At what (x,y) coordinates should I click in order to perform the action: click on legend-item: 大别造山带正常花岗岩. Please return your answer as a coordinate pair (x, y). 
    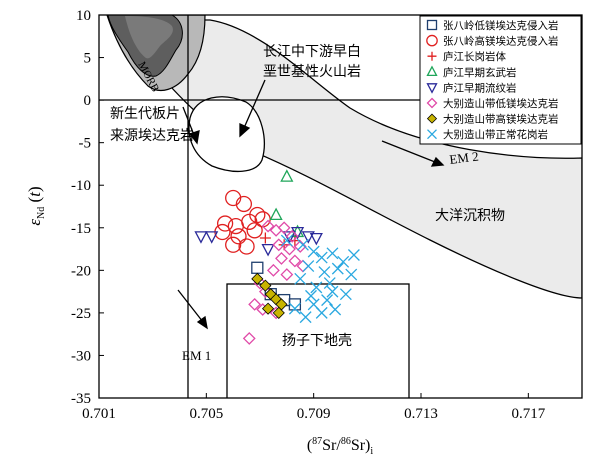
    Looking at the image, I should click on (487, 134).